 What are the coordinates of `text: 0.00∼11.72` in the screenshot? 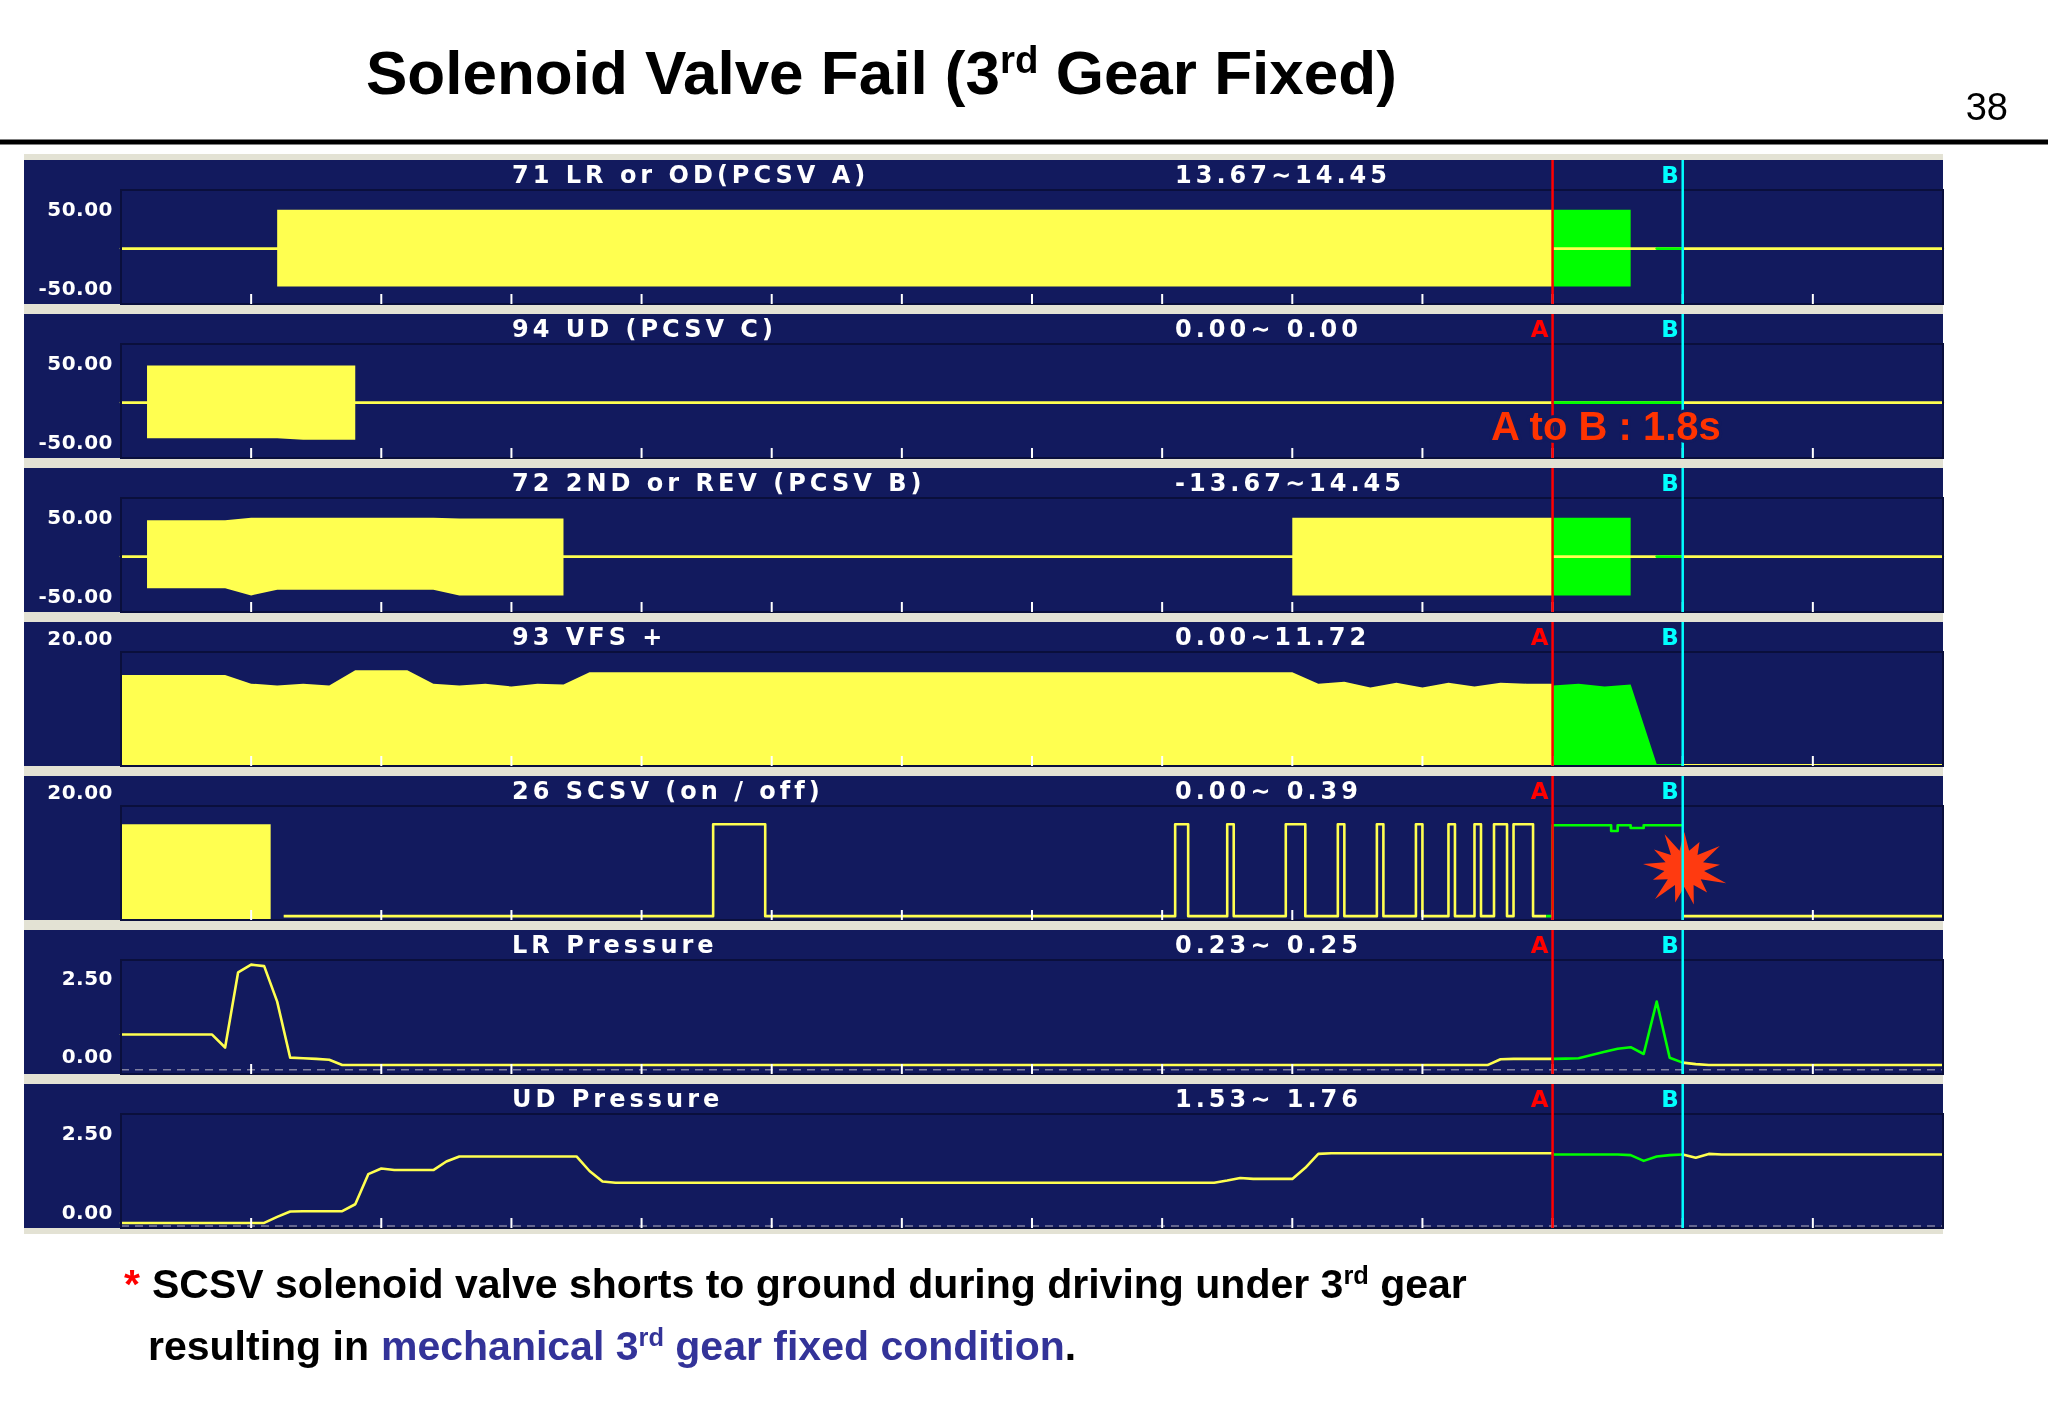 It's located at (1273, 637).